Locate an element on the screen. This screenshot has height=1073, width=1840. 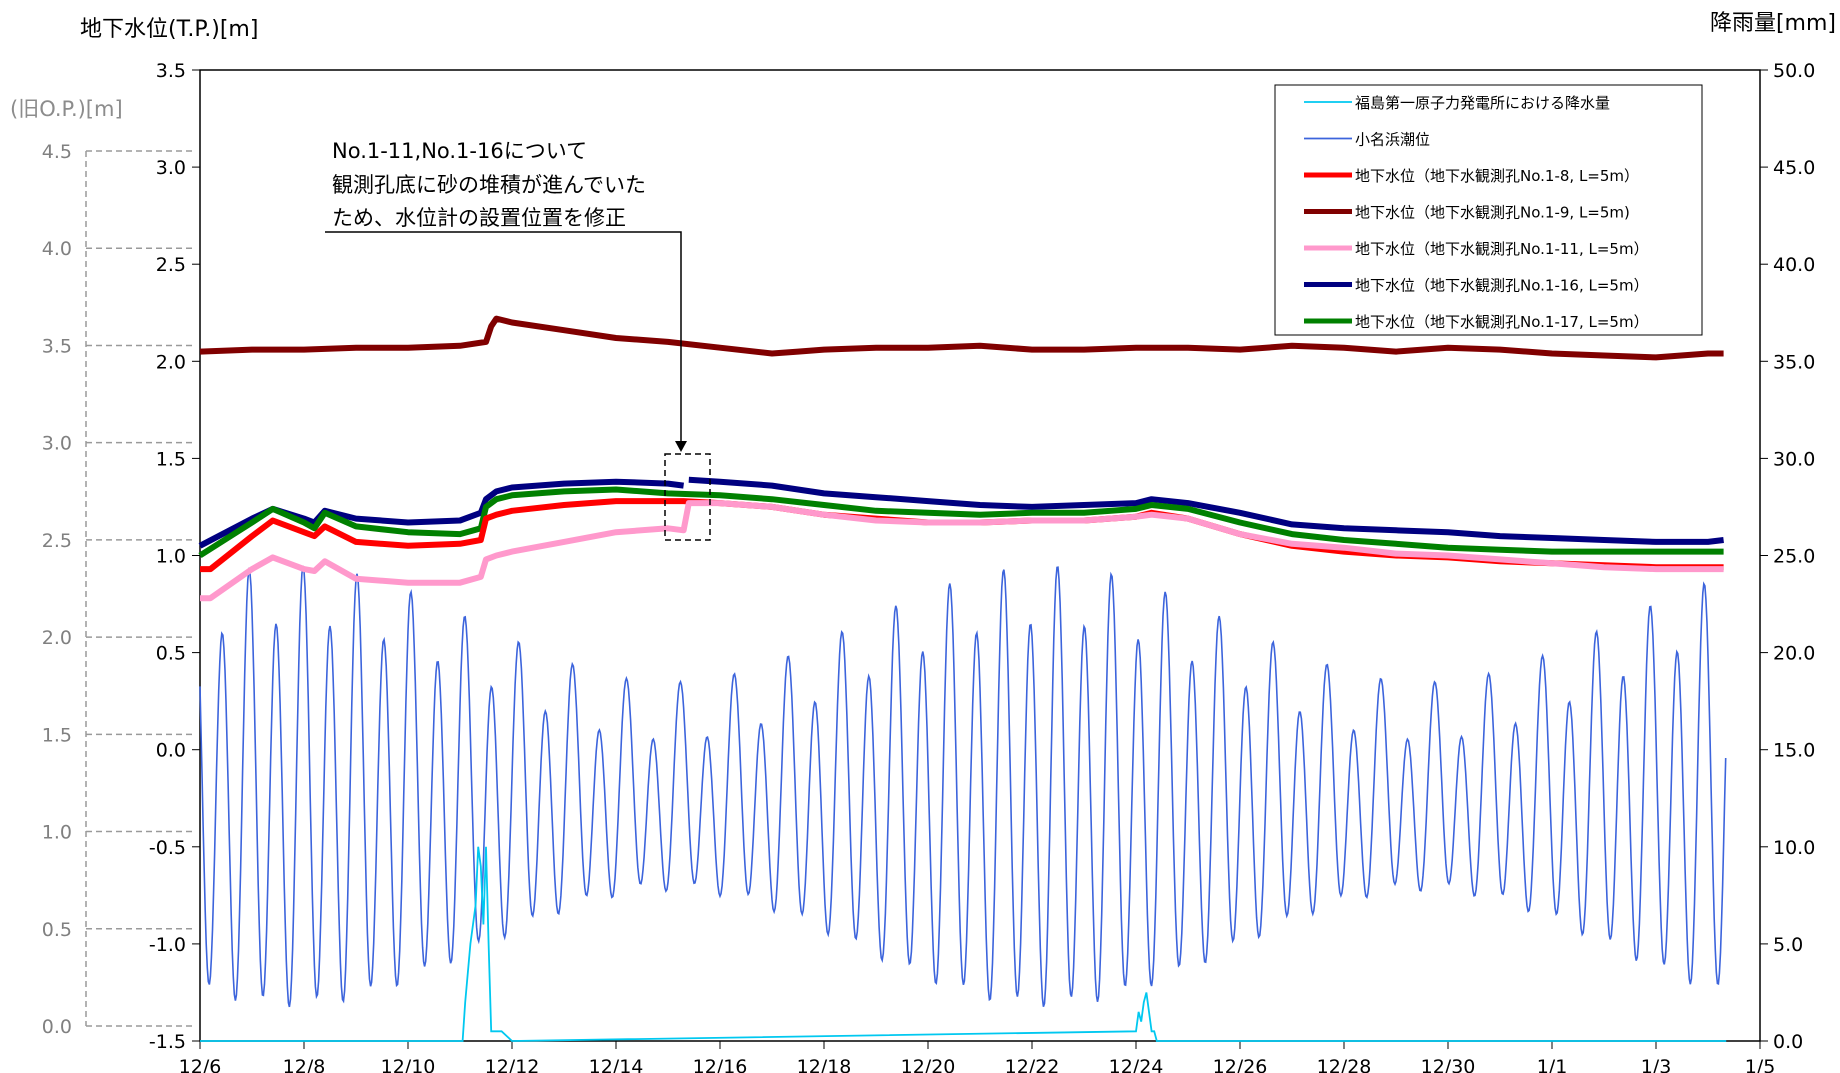
annotation-line-1: No.1-11,No.1-16について is located at coordinates (459, 151).